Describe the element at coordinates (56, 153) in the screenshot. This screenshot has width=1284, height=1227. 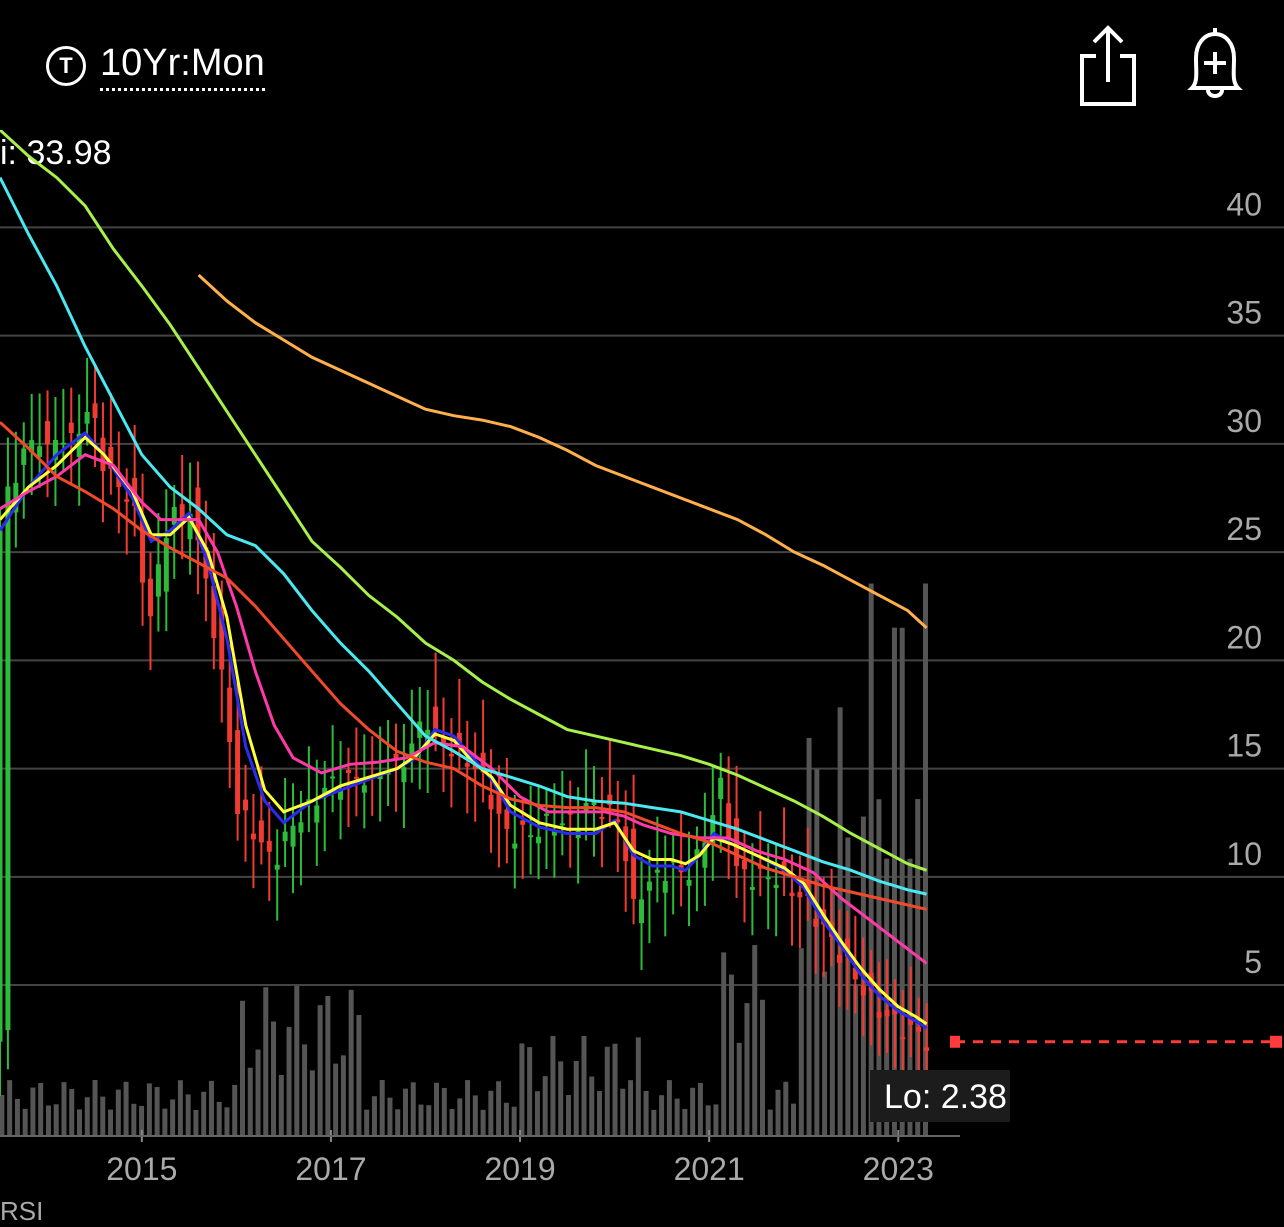
I see `high-label: i: 33.98` at that location.